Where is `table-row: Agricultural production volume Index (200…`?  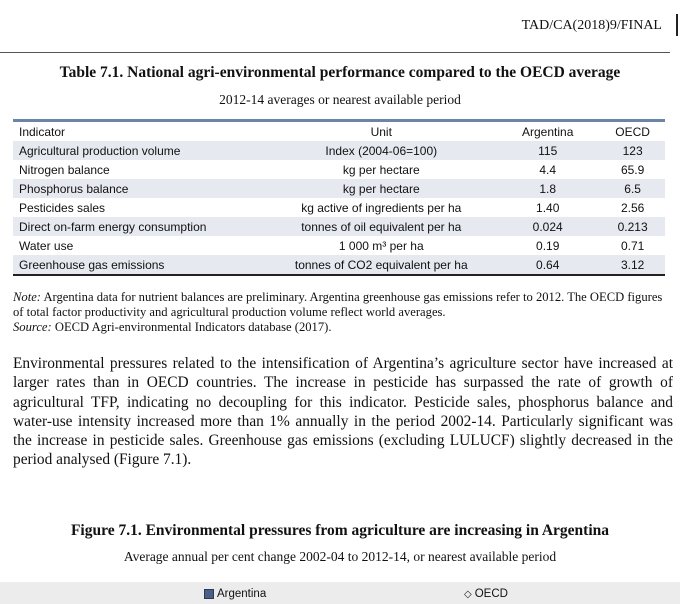
table-row: Agricultural production volume Index (200… is located at coordinates (339, 150).